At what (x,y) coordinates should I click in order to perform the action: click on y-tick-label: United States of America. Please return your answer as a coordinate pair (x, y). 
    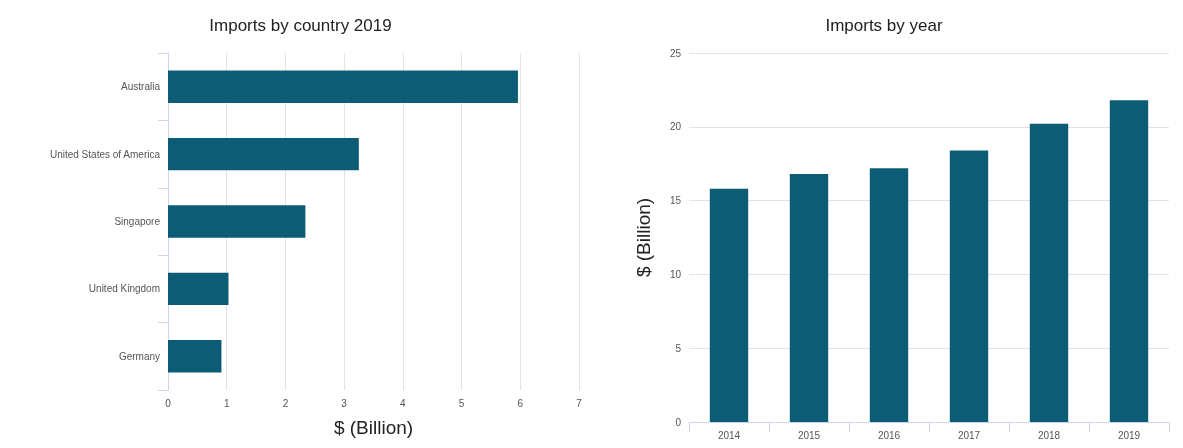
    Looking at the image, I should click on (105, 154).